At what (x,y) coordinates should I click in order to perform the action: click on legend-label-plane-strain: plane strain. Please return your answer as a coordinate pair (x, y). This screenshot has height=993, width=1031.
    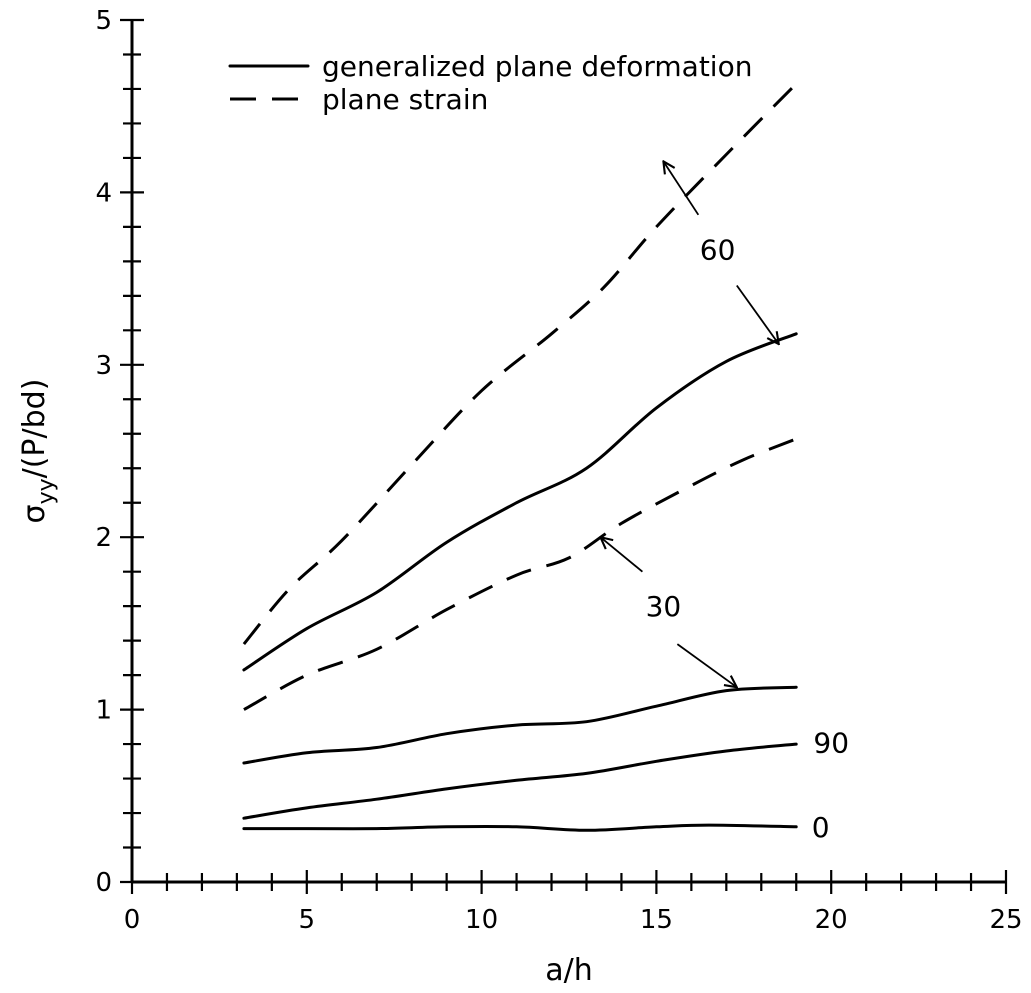
    Looking at the image, I should click on (405, 99).